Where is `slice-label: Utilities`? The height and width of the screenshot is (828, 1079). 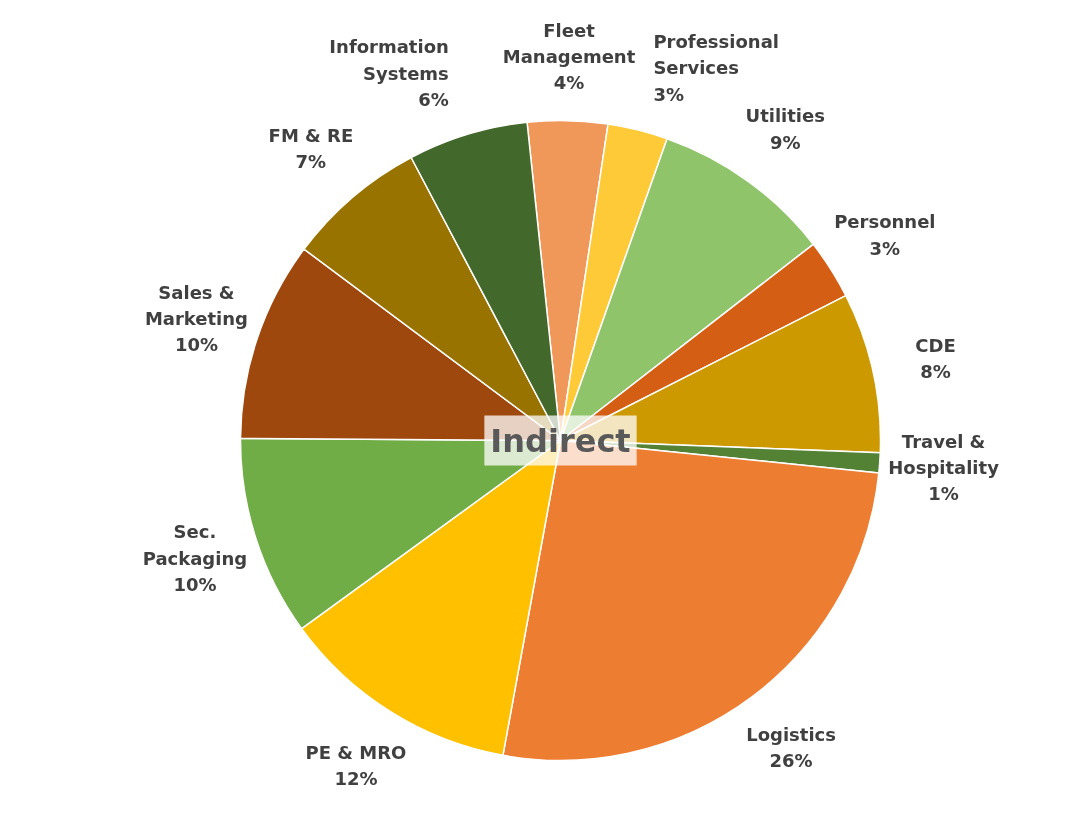 slice-label: Utilities is located at coordinates (785, 116).